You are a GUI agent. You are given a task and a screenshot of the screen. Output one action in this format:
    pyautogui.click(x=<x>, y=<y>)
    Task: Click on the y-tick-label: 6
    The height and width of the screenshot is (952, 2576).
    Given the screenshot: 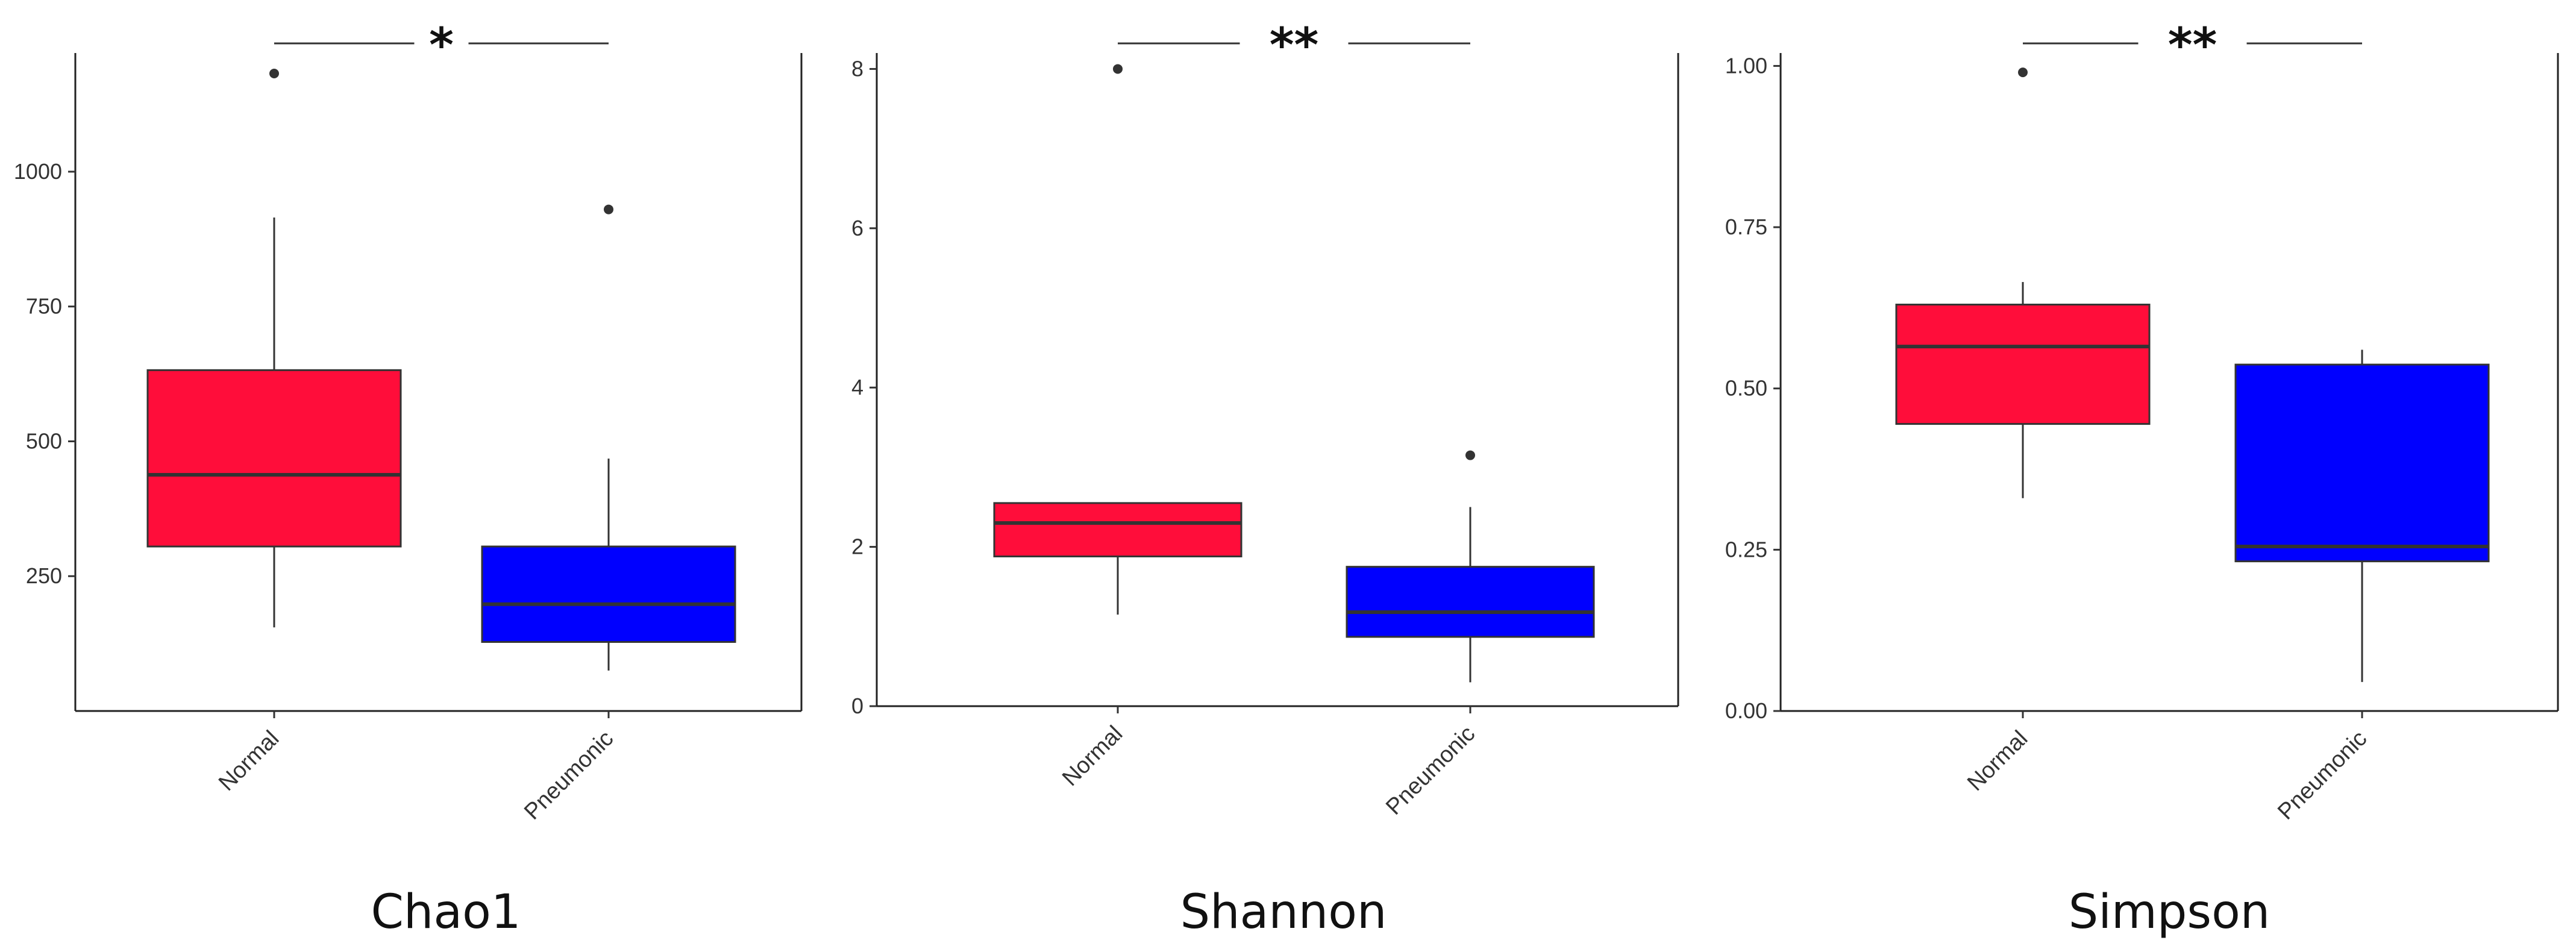 What is the action you would take?
    pyautogui.click(x=857, y=228)
    